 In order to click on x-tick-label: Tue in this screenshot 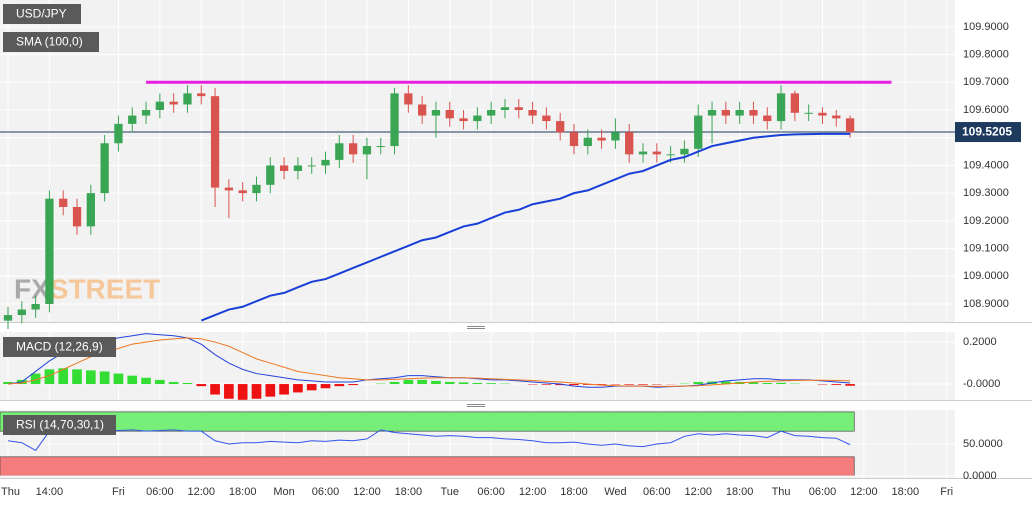, I will do `click(449, 492)`.